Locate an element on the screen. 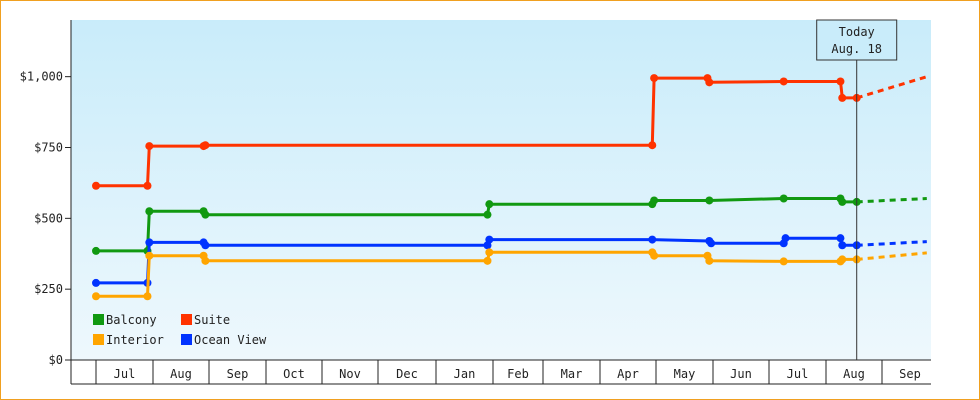 This screenshot has height=400, width=980. series-line-balcony is located at coordinates (476, 225).